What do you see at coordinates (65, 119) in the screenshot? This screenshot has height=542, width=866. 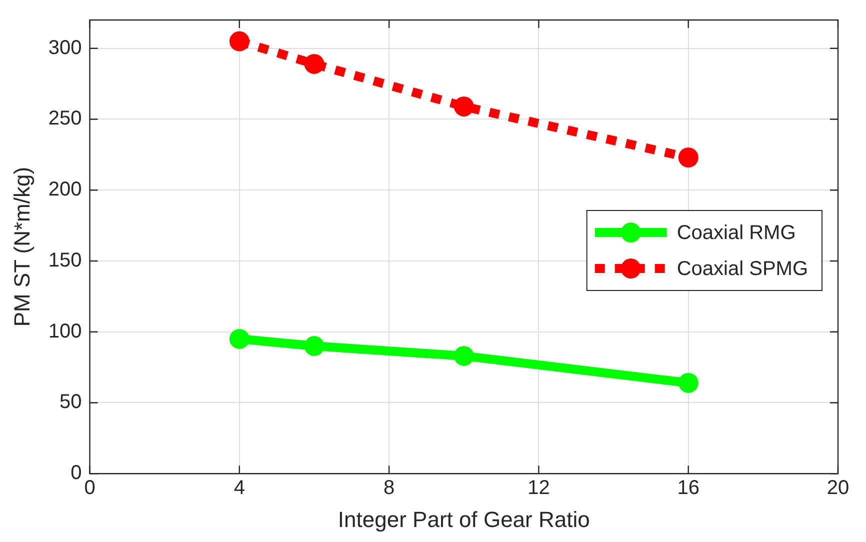 I see `y-tick-label: 250` at bounding box center [65, 119].